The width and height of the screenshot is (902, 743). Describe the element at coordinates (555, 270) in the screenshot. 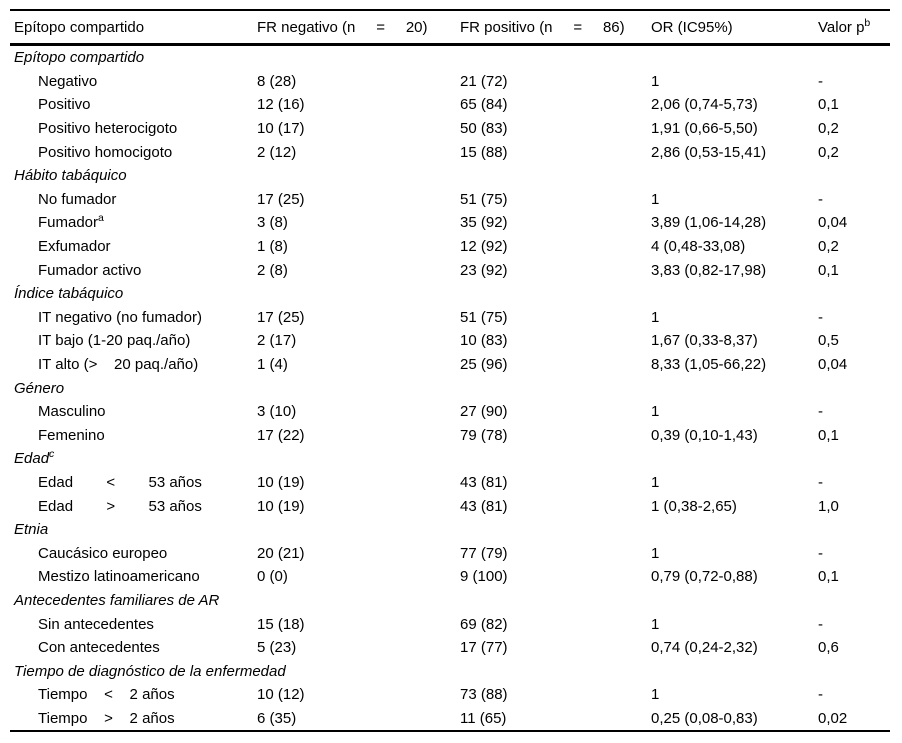

I see `cell-fr-positive: 23 (92)` at that location.